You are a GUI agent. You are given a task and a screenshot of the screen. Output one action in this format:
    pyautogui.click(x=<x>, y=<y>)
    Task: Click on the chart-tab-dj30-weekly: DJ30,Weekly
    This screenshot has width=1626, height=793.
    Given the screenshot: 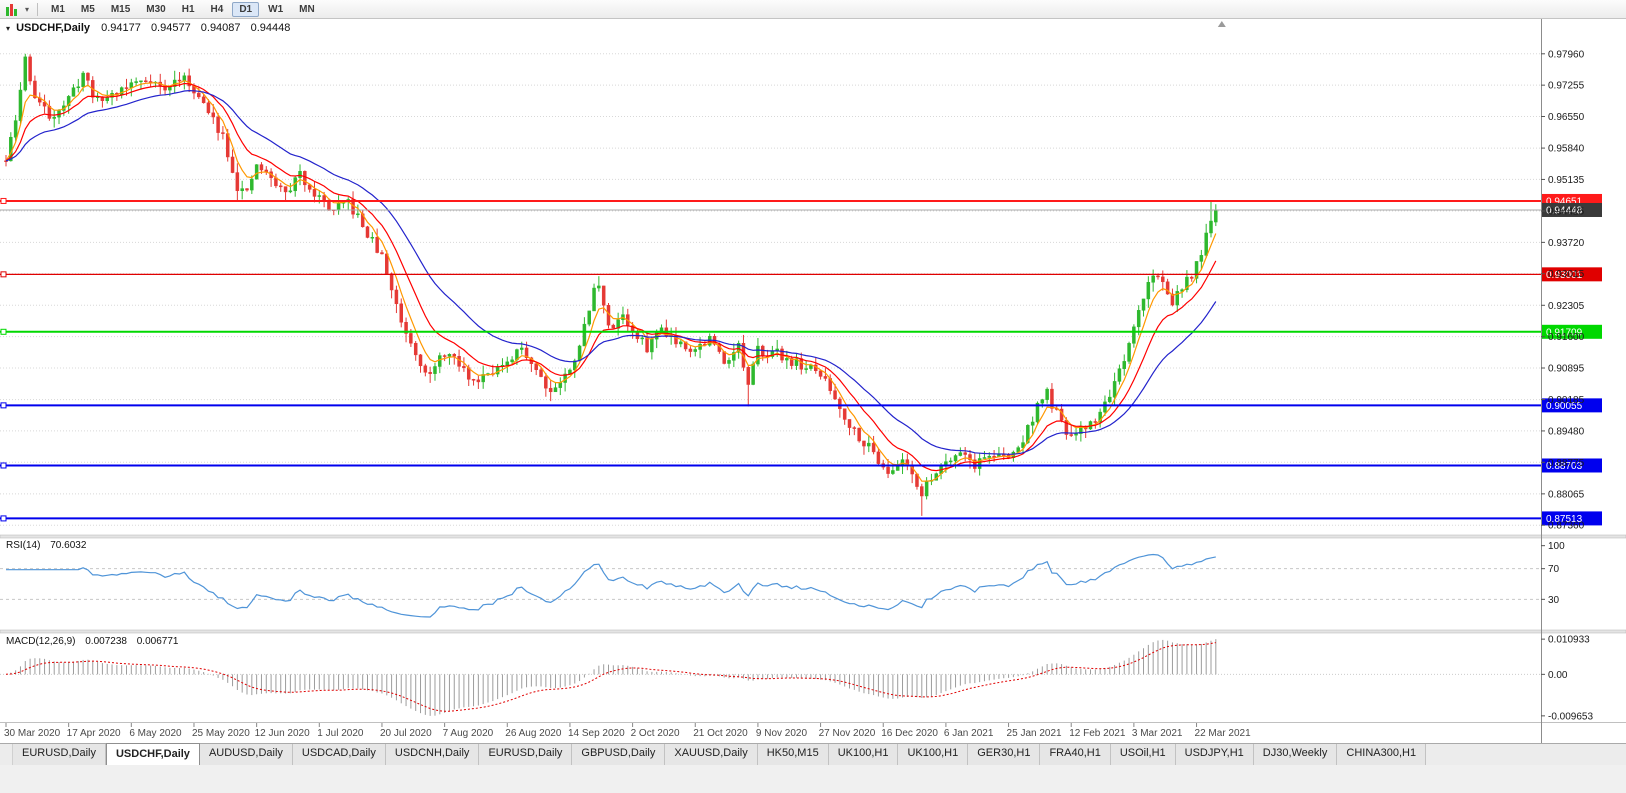 What is the action you would take?
    pyautogui.click(x=1295, y=754)
    